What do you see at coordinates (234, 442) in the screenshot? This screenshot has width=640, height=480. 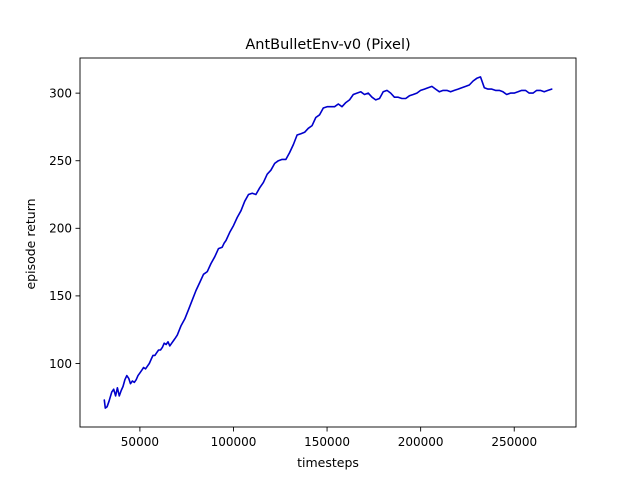 I see `x-tick-label: 100000` at bounding box center [234, 442].